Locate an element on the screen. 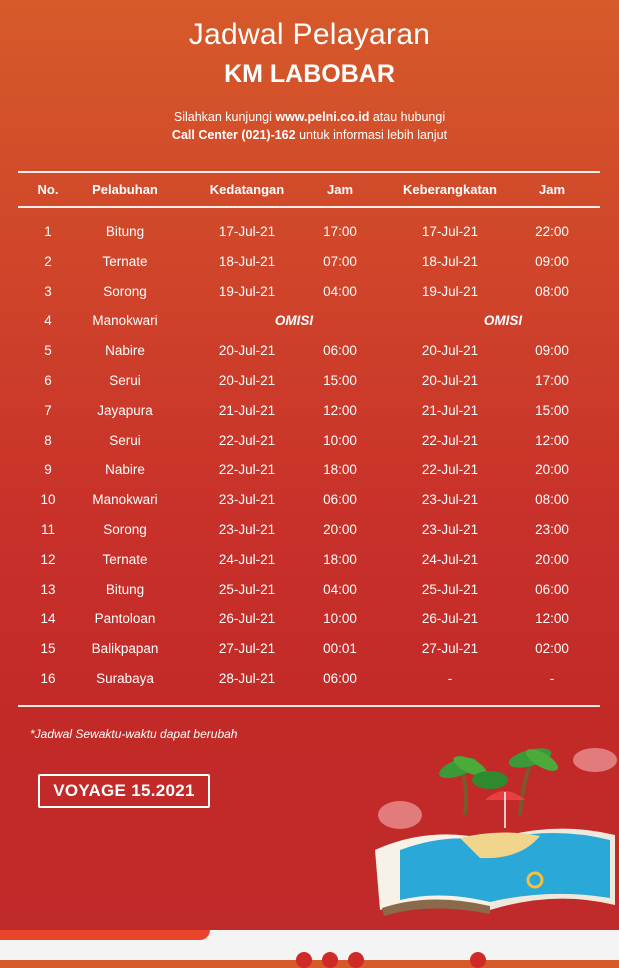 The height and width of the screenshot is (968, 619). cell-no: 13 is located at coordinates (48, 589).